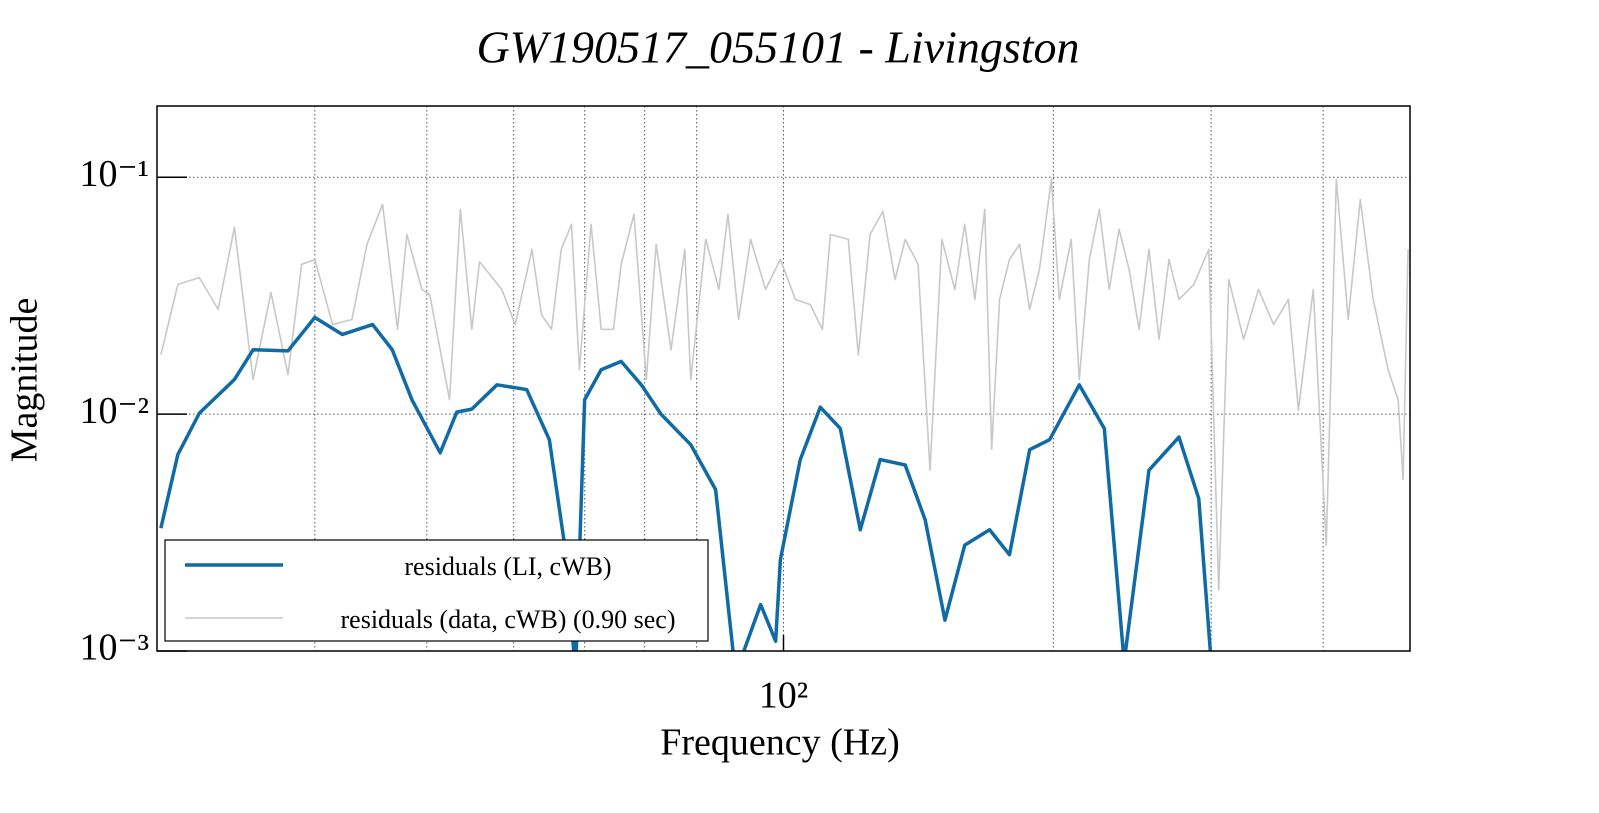  What do you see at coordinates (25, 380) in the screenshot?
I see `y-axis-label: Magnitude` at bounding box center [25, 380].